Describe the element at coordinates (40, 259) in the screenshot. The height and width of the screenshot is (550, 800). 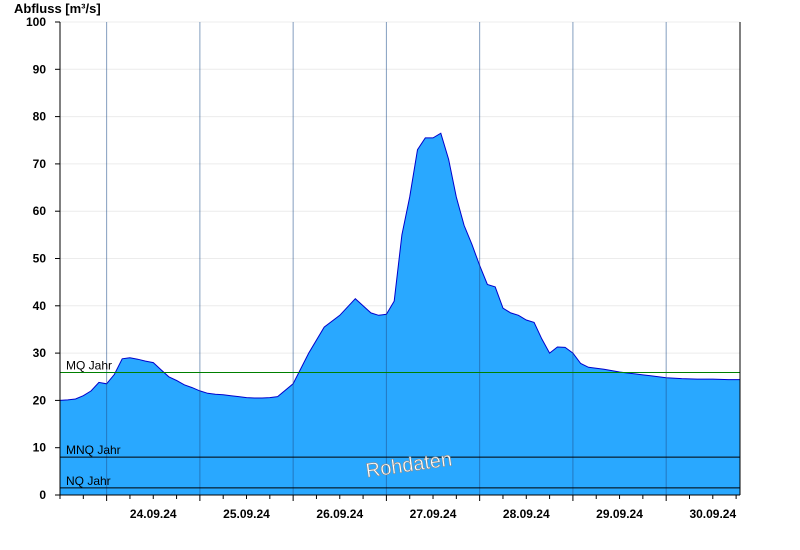
I see `y-tick-label: 50` at that location.